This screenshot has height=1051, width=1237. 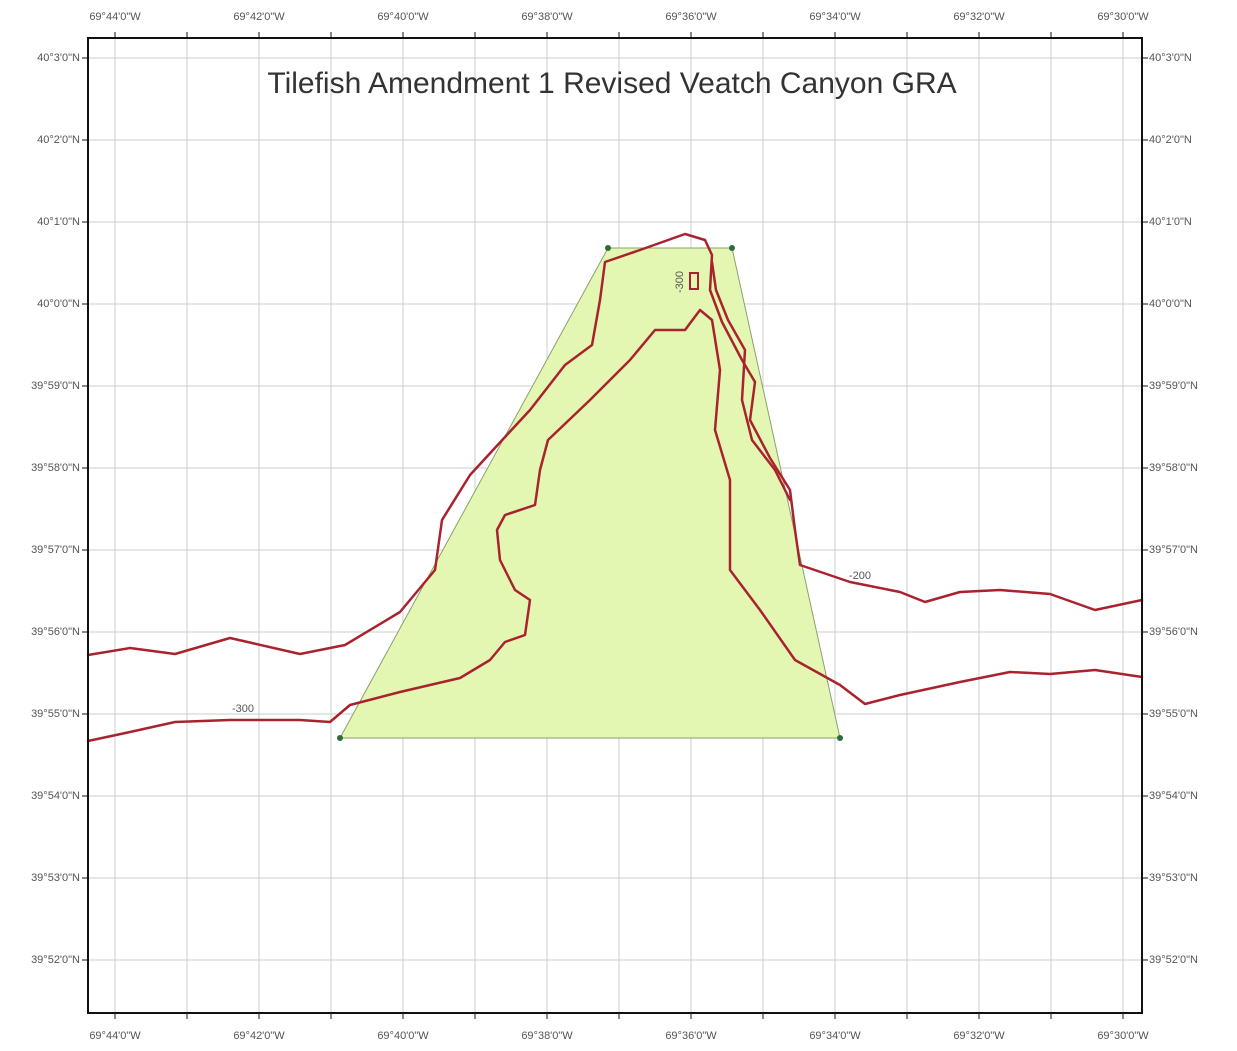 What do you see at coordinates (860, 576) in the screenshot?
I see `contour-label: -200` at bounding box center [860, 576].